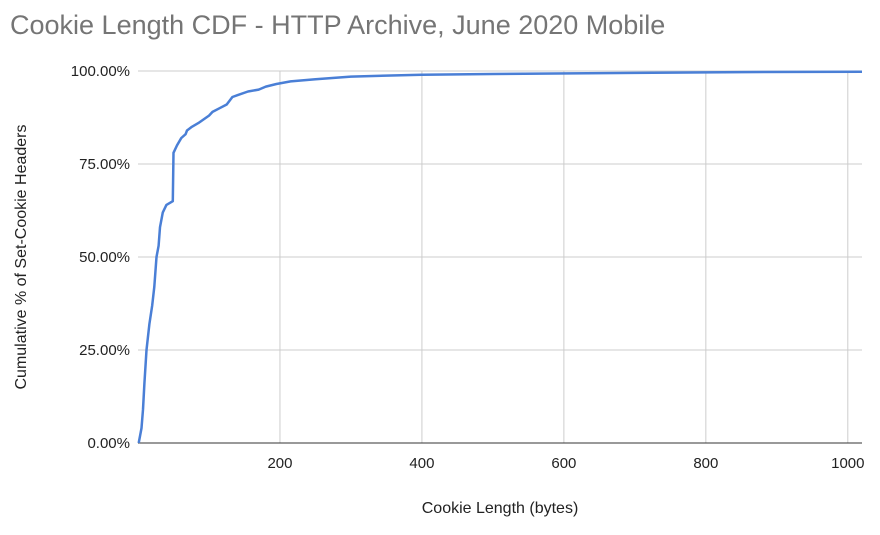 The width and height of the screenshot is (880, 535). What do you see at coordinates (279, 463) in the screenshot?
I see `x-tick-label: 200` at bounding box center [279, 463].